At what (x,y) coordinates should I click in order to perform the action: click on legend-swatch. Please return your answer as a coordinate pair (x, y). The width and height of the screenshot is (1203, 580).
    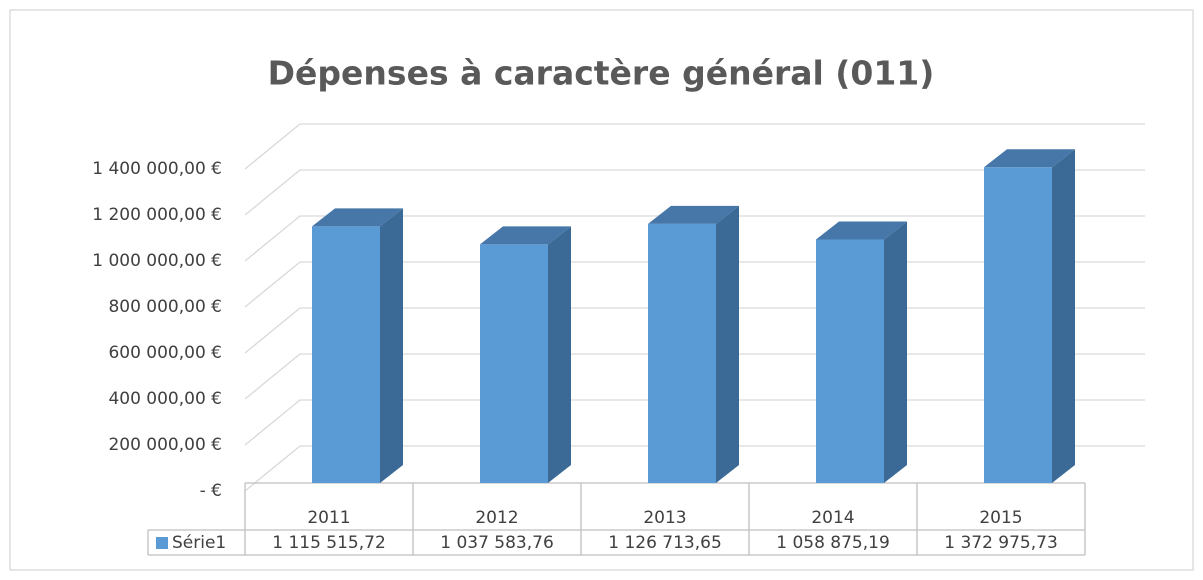
    Looking at the image, I should click on (162, 543).